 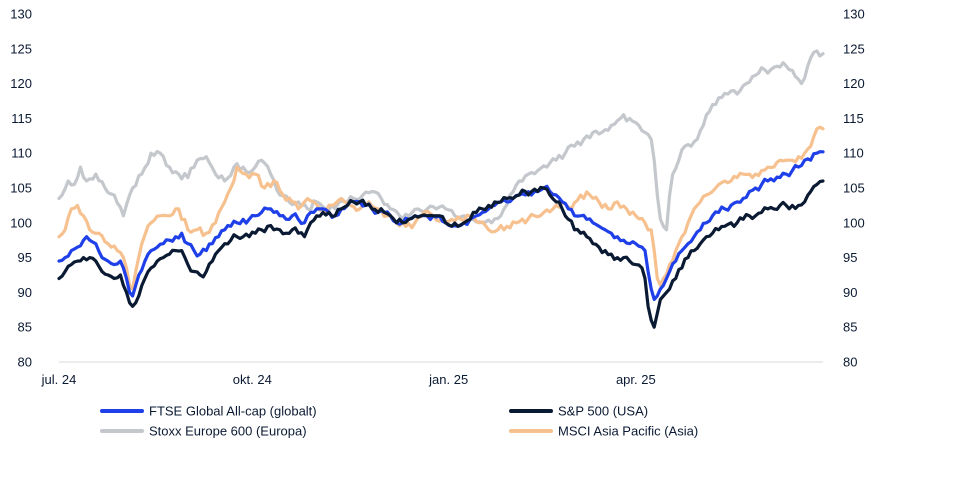 I want to click on y-tick-label-left: 85, so click(x=25, y=327).